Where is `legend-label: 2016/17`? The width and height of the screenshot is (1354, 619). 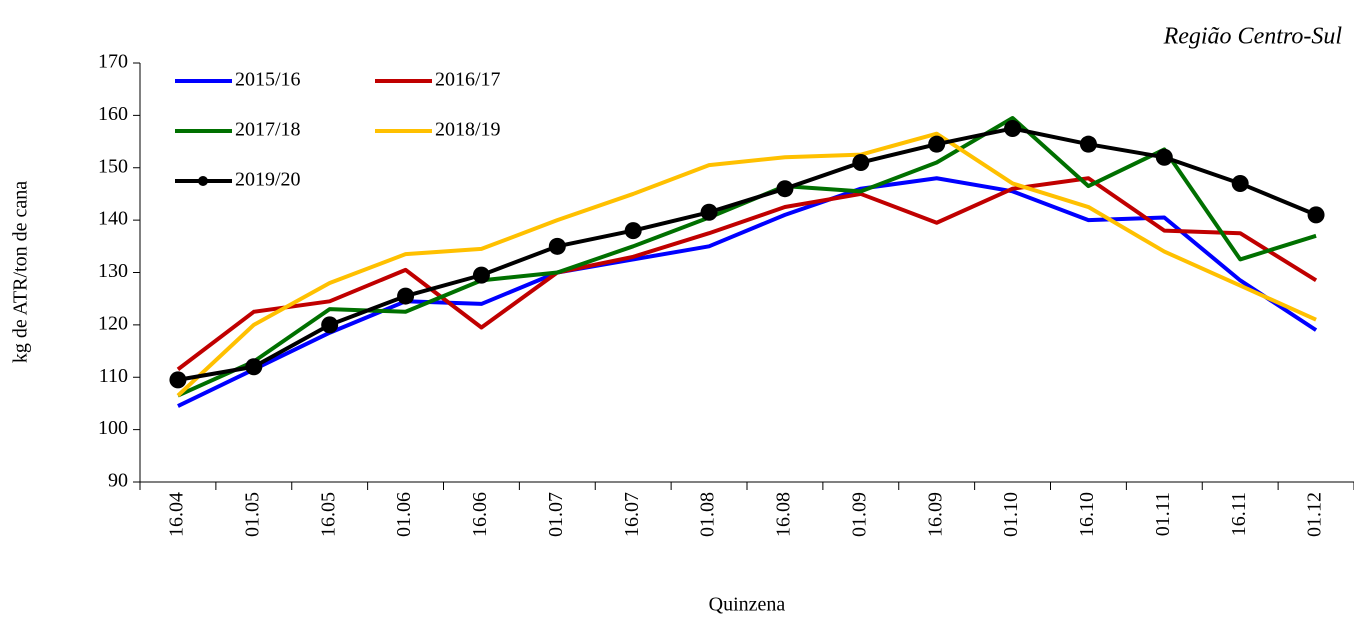 legend-label: 2016/17 is located at coordinates (468, 80).